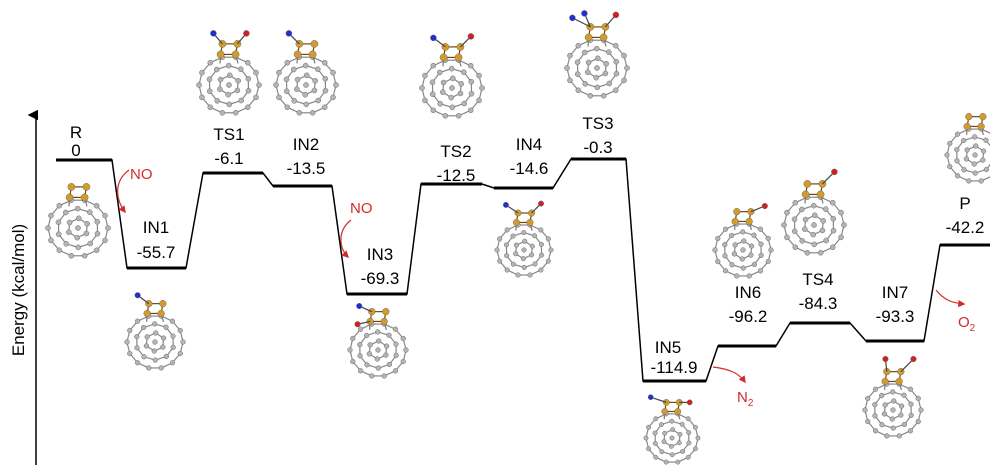 This screenshot has height=465, width=990. I want to click on molecule-ts4, so click(814, 212).